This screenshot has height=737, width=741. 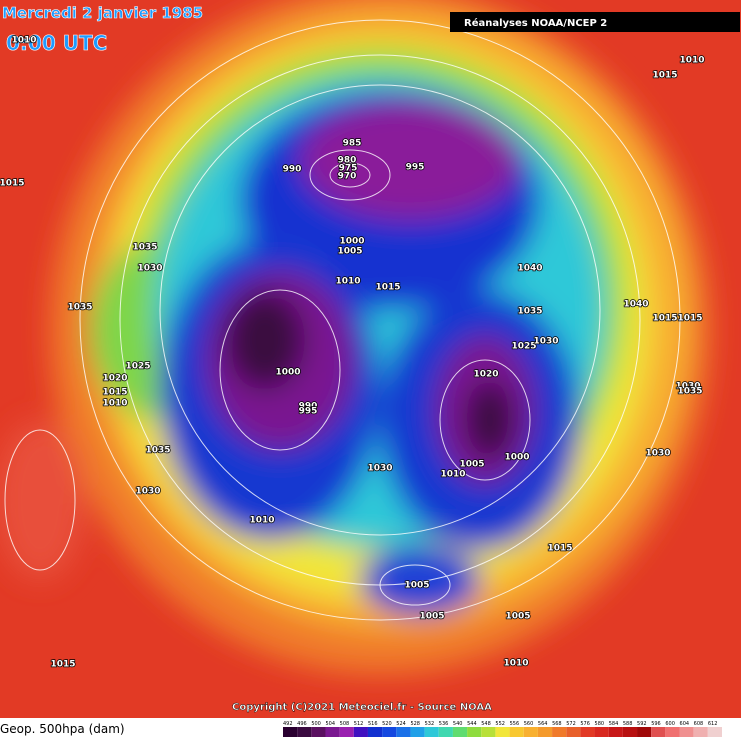 I want to click on contour-label: 1025, so click(x=137, y=367).